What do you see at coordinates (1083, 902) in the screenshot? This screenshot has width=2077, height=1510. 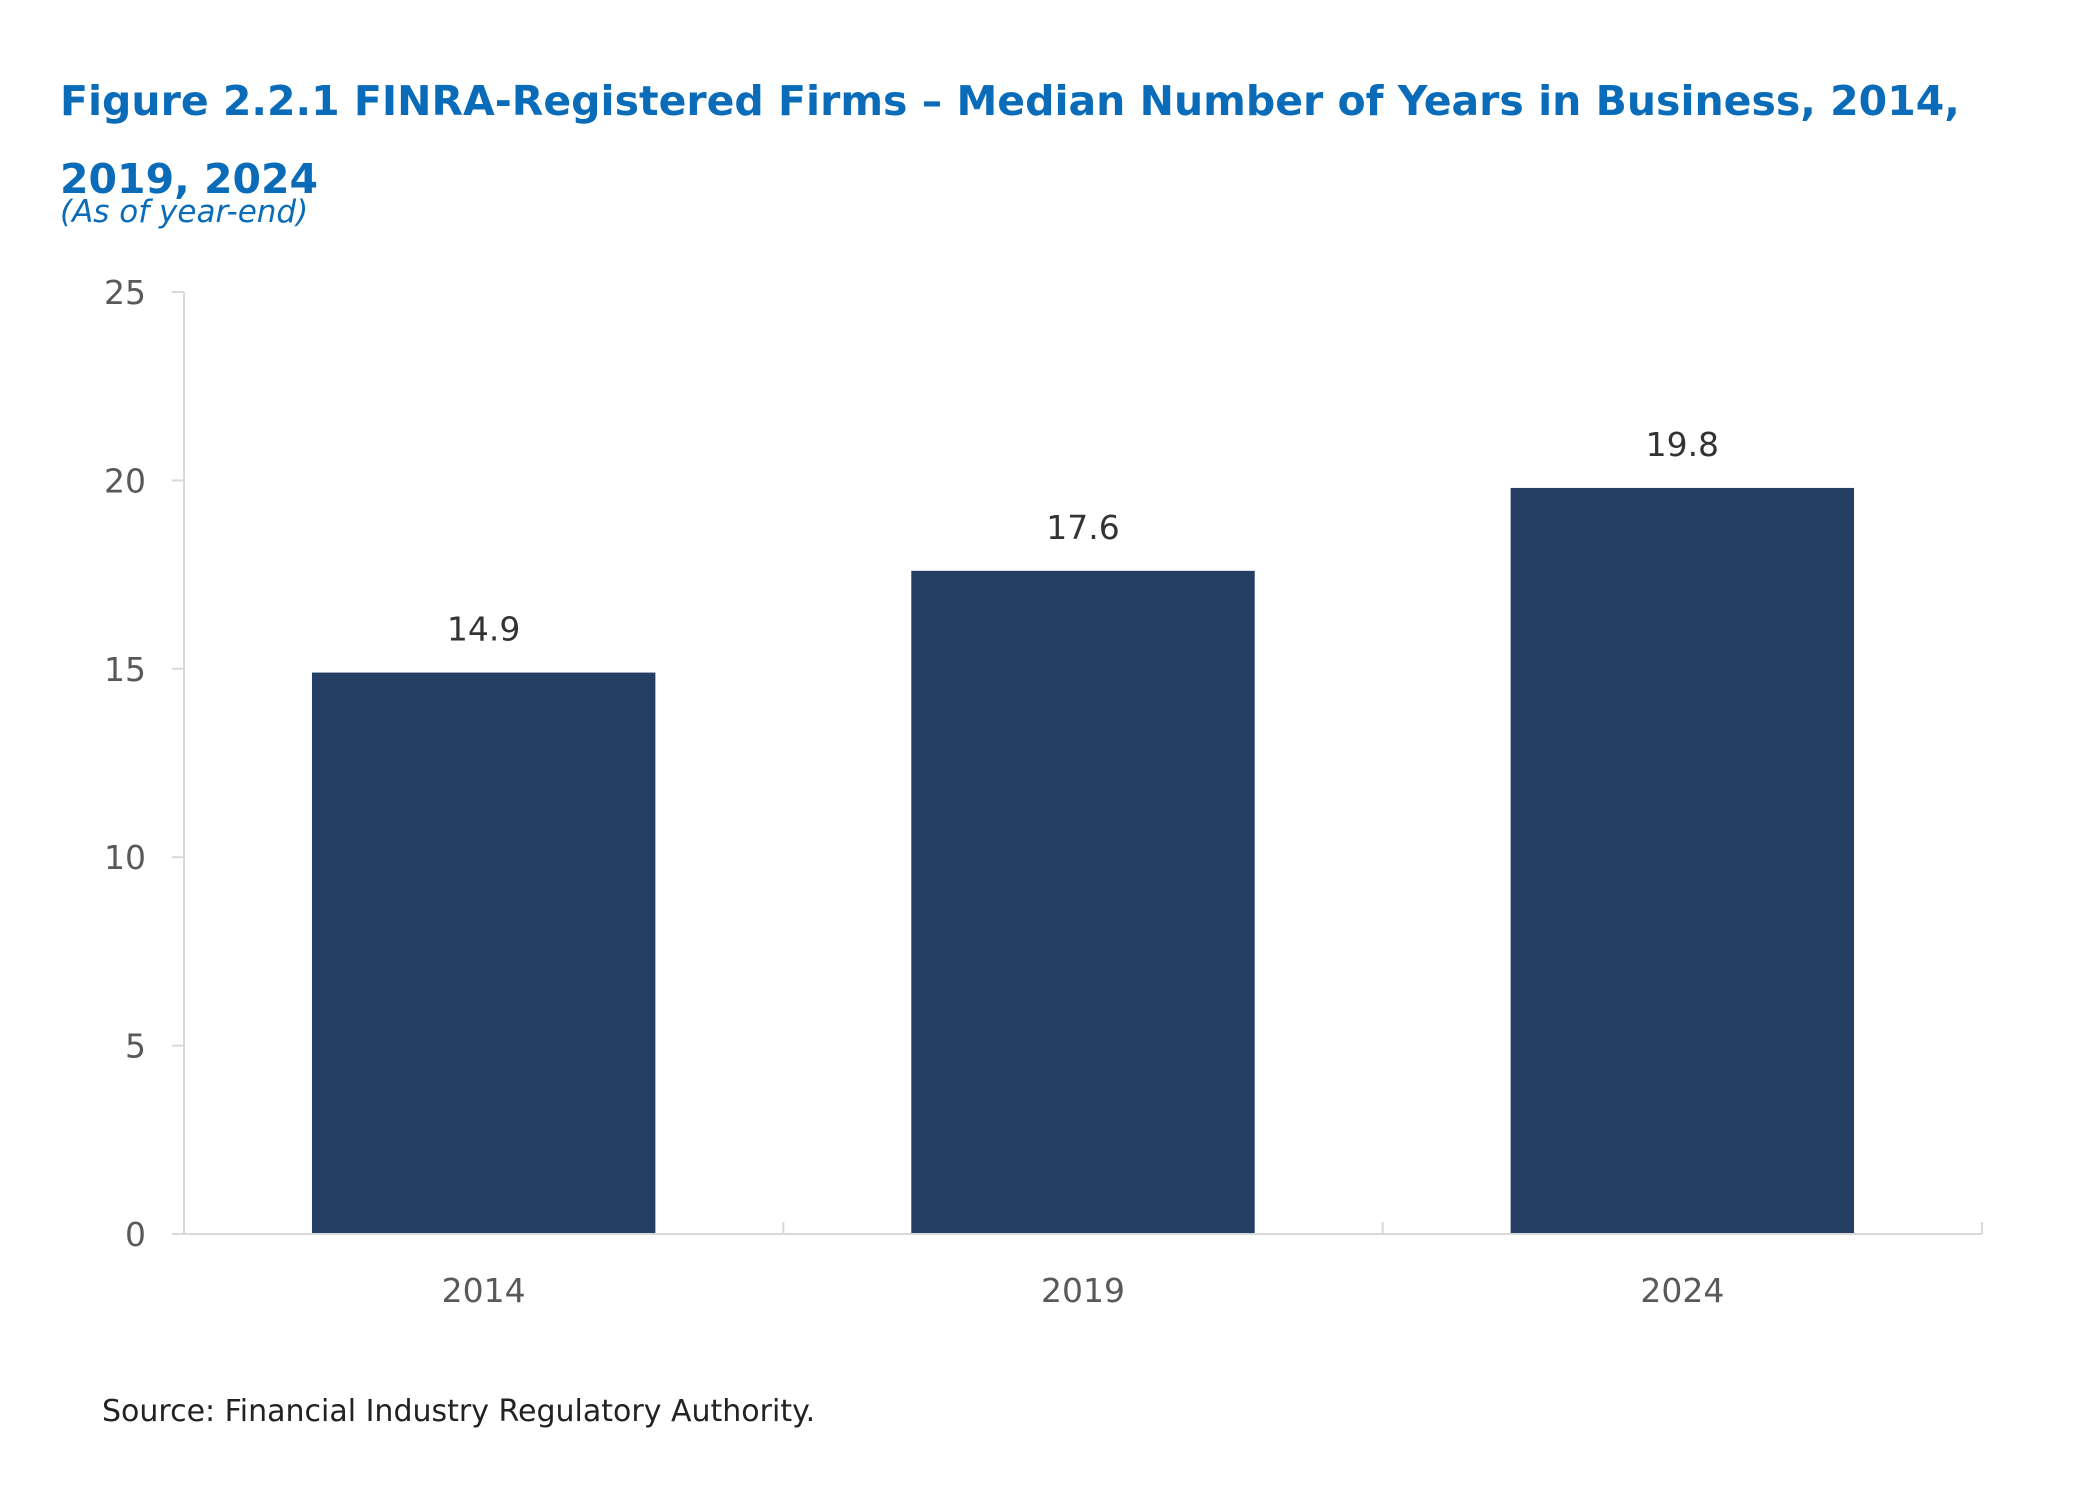 I see `bar-2019` at bounding box center [1083, 902].